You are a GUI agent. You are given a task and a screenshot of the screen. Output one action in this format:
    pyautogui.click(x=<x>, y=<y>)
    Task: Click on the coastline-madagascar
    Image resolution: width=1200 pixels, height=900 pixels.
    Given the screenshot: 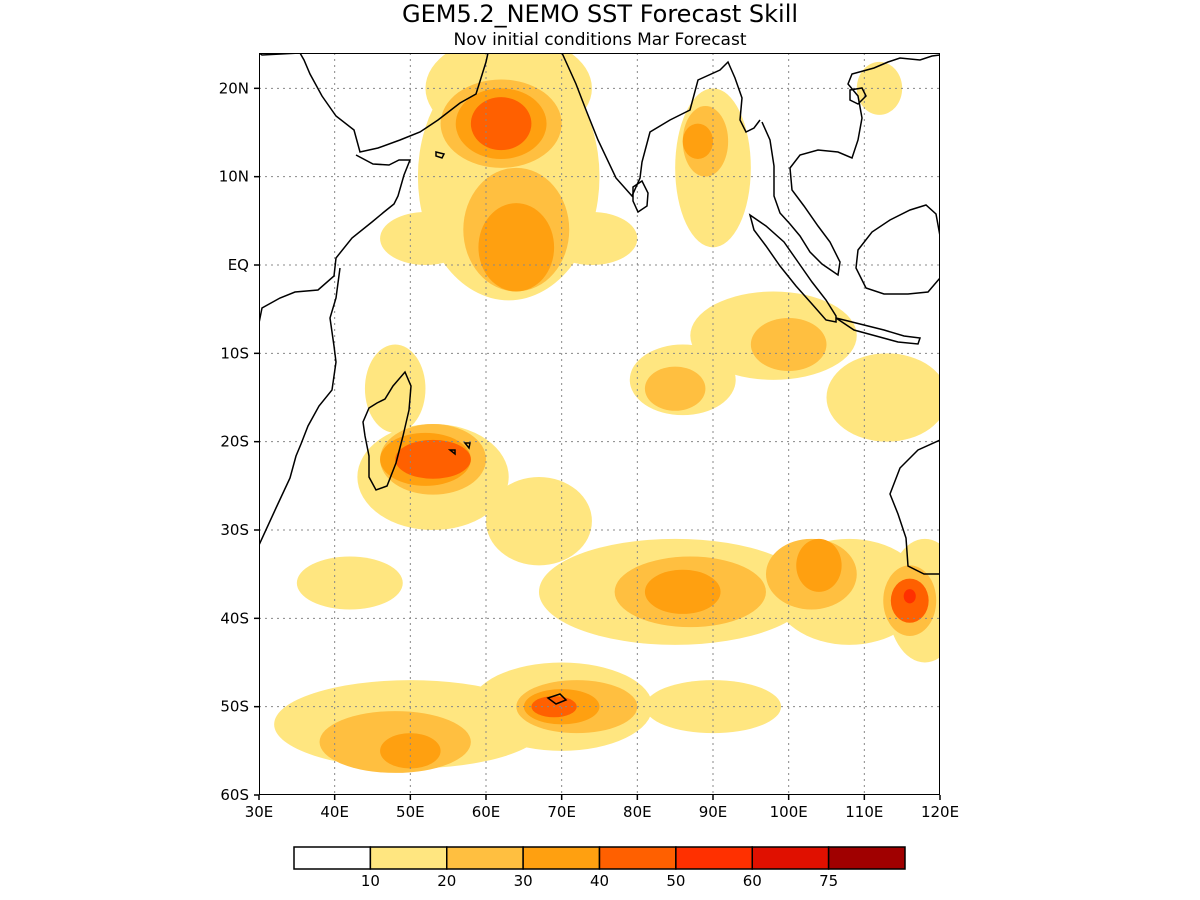 What is the action you would take?
    pyautogui.click(x=387, y=430)
    